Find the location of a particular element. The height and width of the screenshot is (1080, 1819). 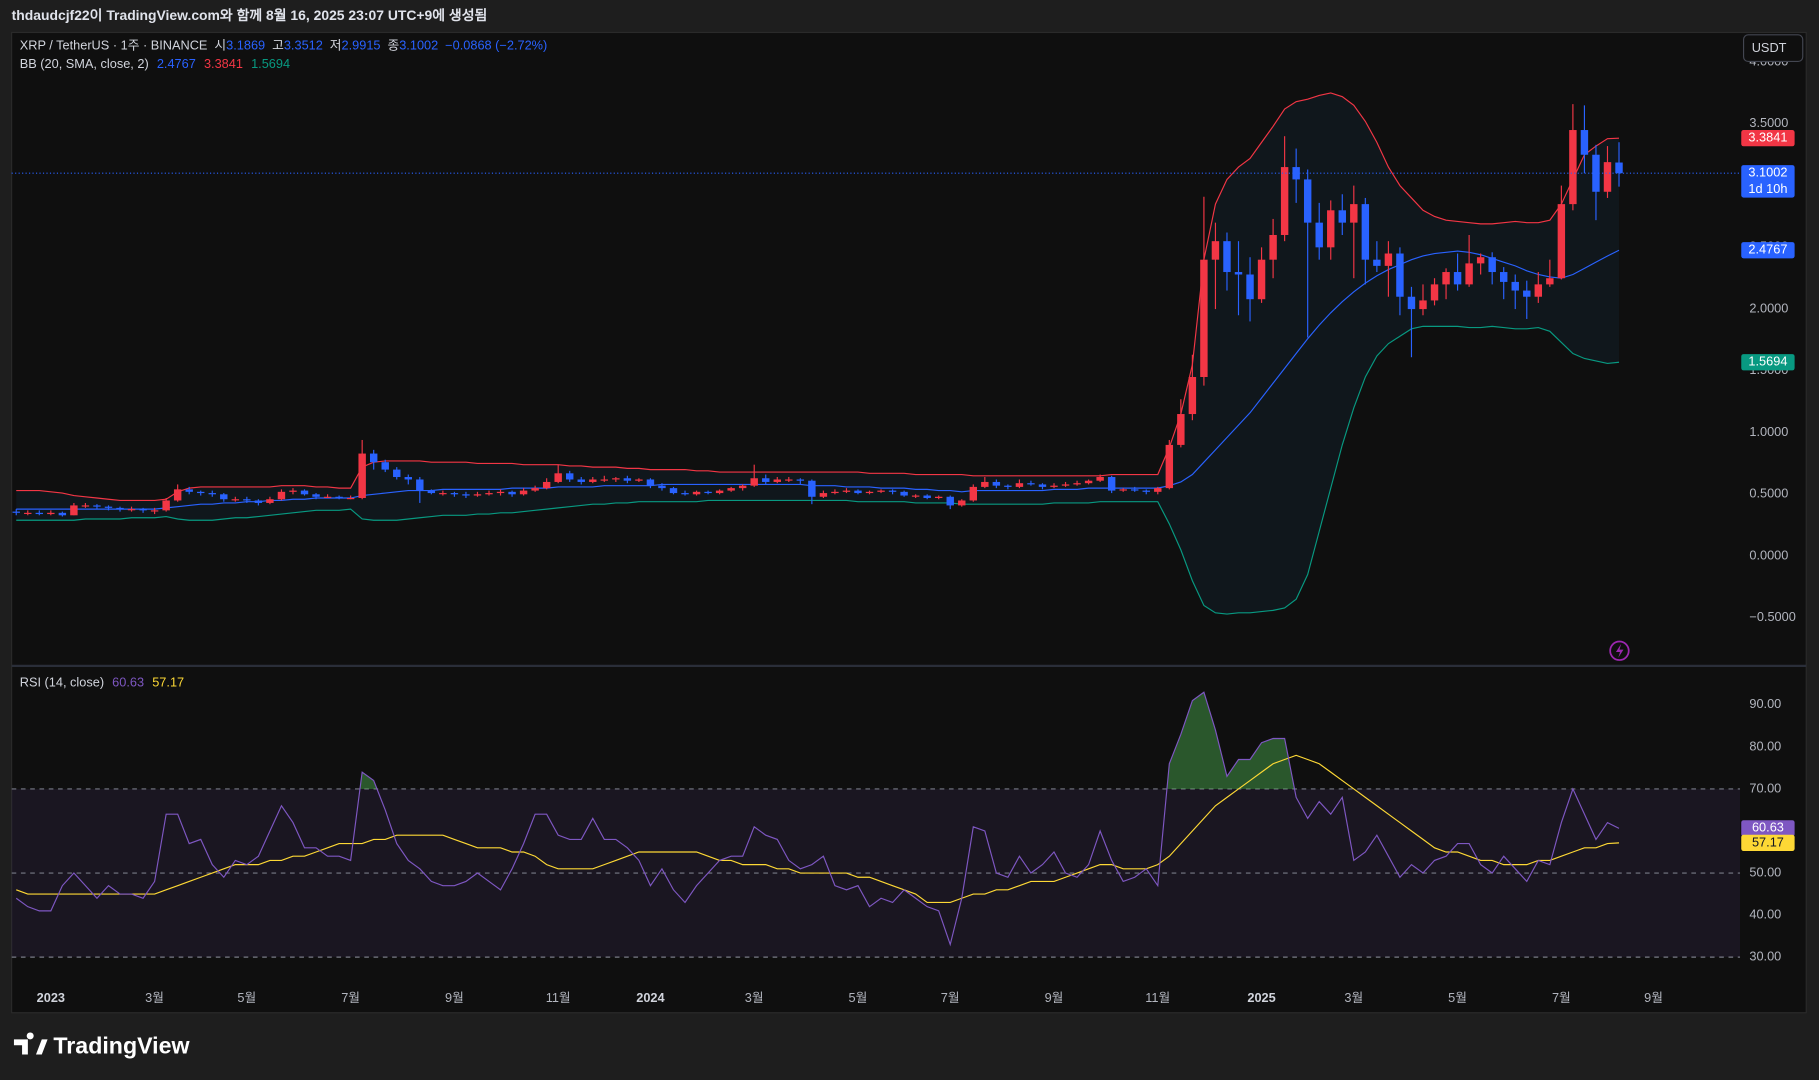

x-tick-label: 3월 is located at coordinates (754, 997).